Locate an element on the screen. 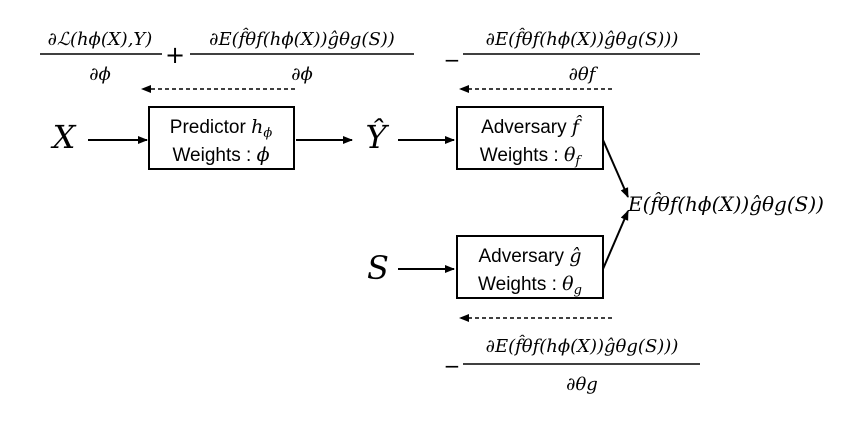  svg-text: Weights : θg is located at coordinates (530, 285).